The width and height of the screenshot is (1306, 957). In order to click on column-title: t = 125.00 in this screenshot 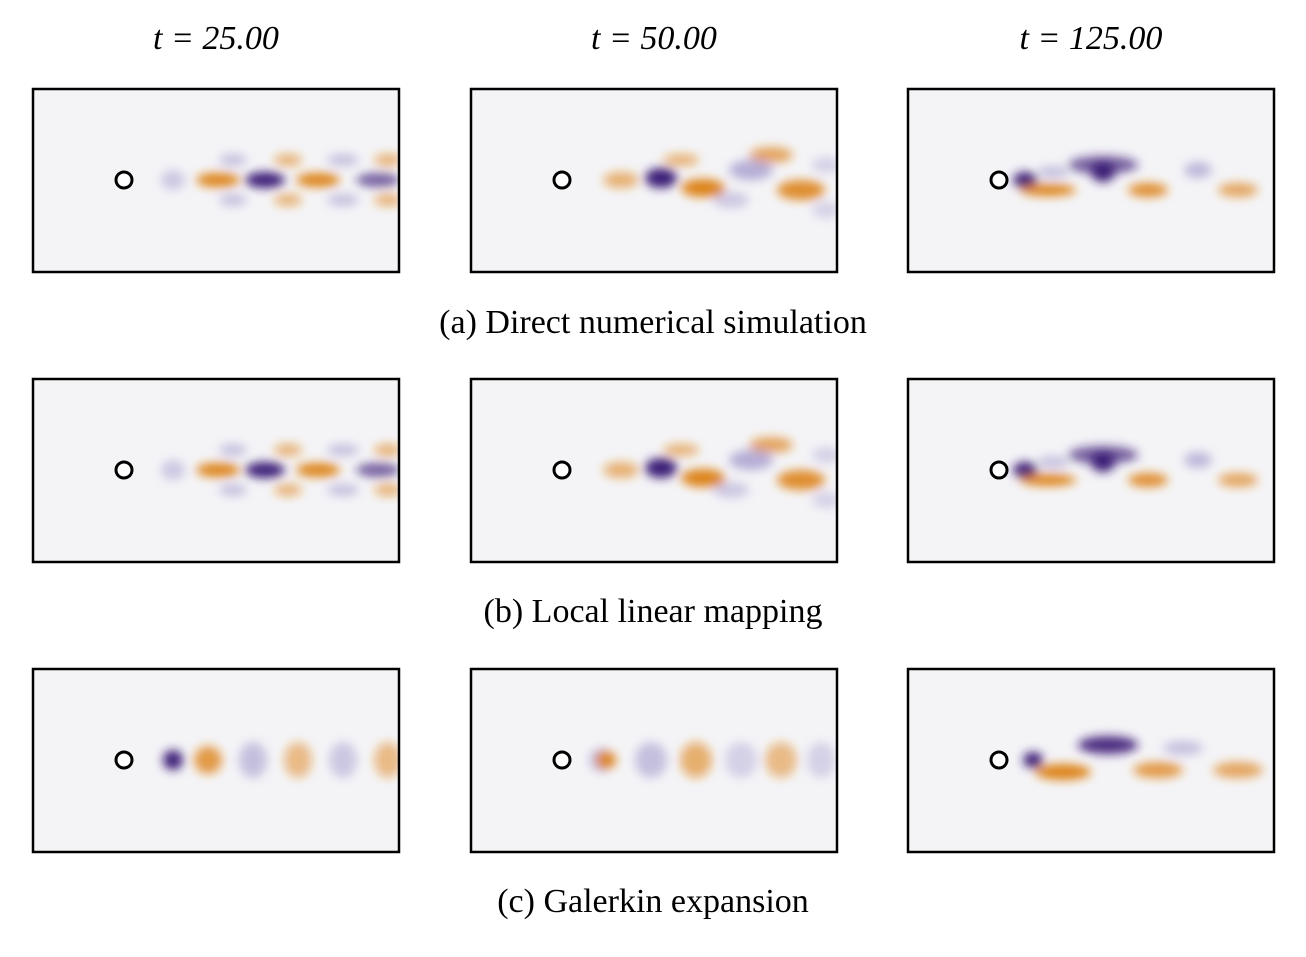, I will do `click(1091, 38)`.